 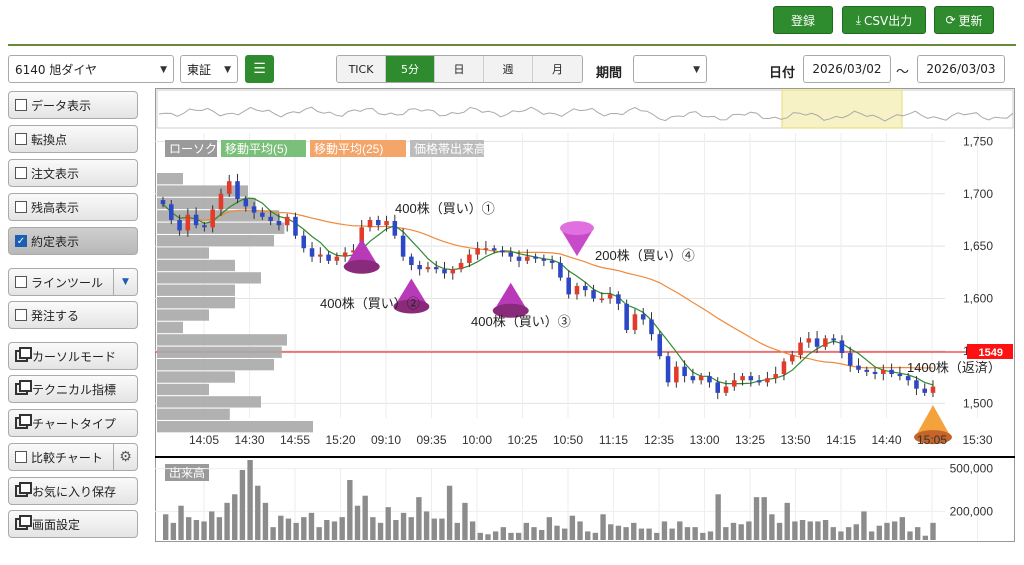 I want to click on x-tick-label: 10:50, so click(x=568, y=440).